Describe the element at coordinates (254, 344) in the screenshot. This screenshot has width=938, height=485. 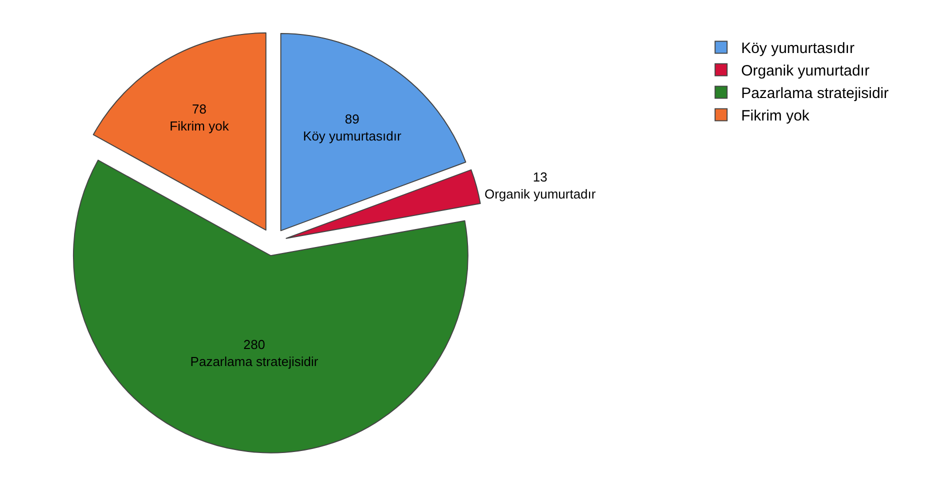
I see `data-label: 280` at that location.